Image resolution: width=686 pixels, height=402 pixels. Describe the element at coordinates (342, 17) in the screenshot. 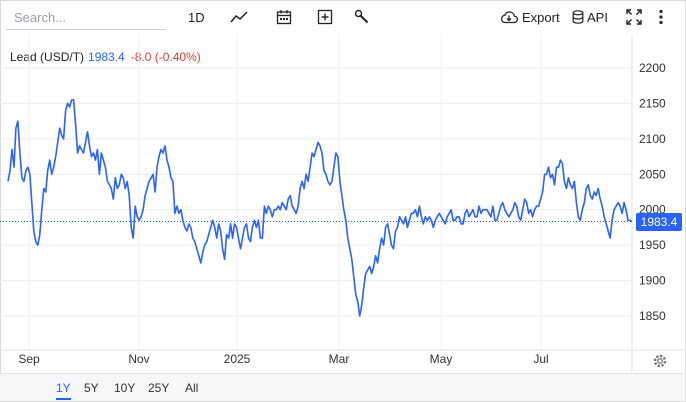

I see `toolbar: 1D Export API` at that location.